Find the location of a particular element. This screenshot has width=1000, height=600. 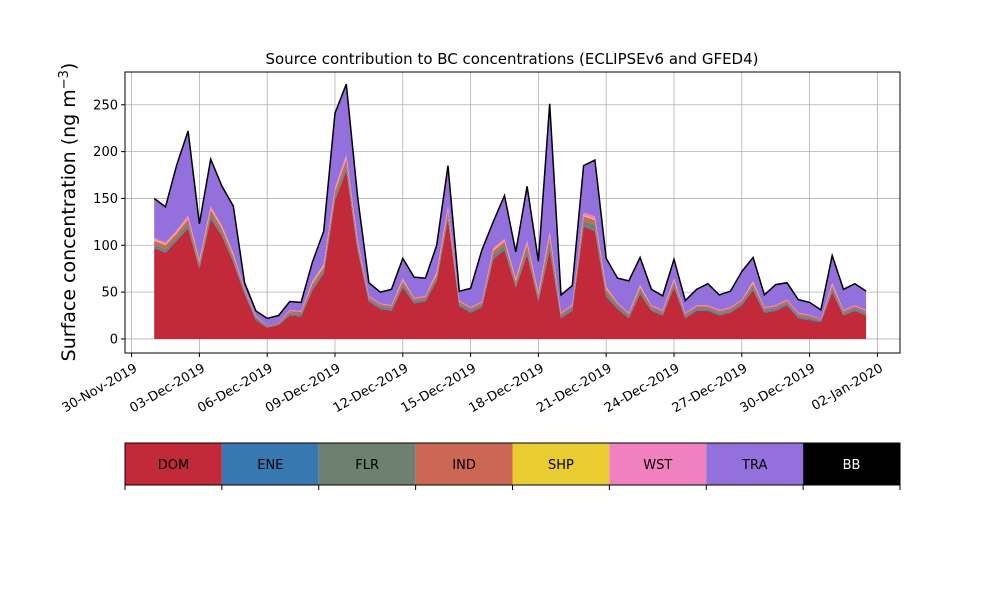

x-tick-label: 30-Nov-2019 is located at coordinates (100, 388).